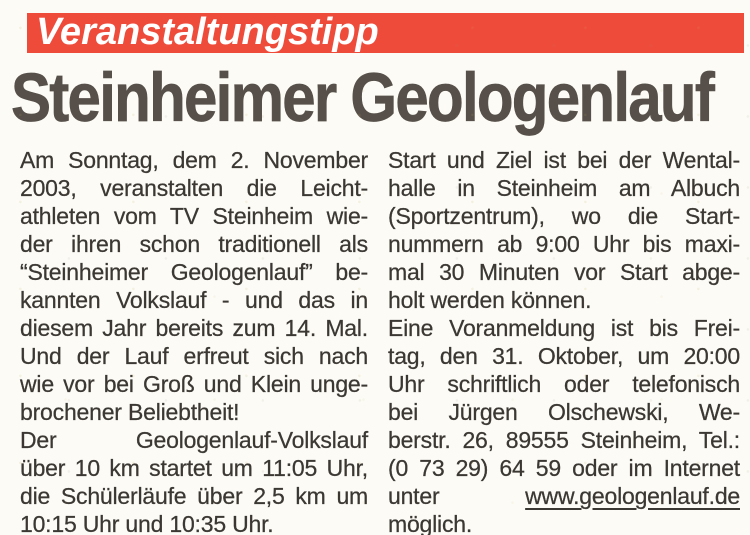  What do you see at coordinates (194, 328) in the screenshot?
I see `text-line: diesem Jahr bereits zum 14. Mal.` at bounding box center [194, 328].